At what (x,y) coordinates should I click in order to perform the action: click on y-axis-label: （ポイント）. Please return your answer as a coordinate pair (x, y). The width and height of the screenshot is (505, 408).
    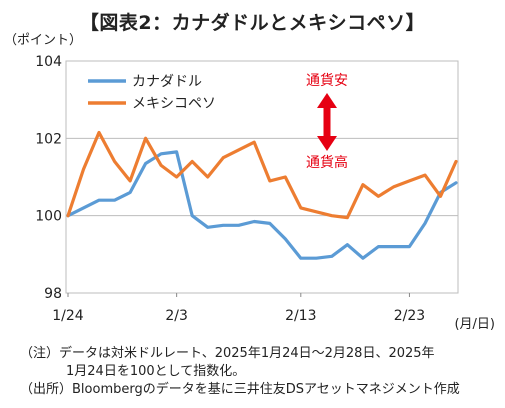
    Looking at the image, I should click on (43, 40).